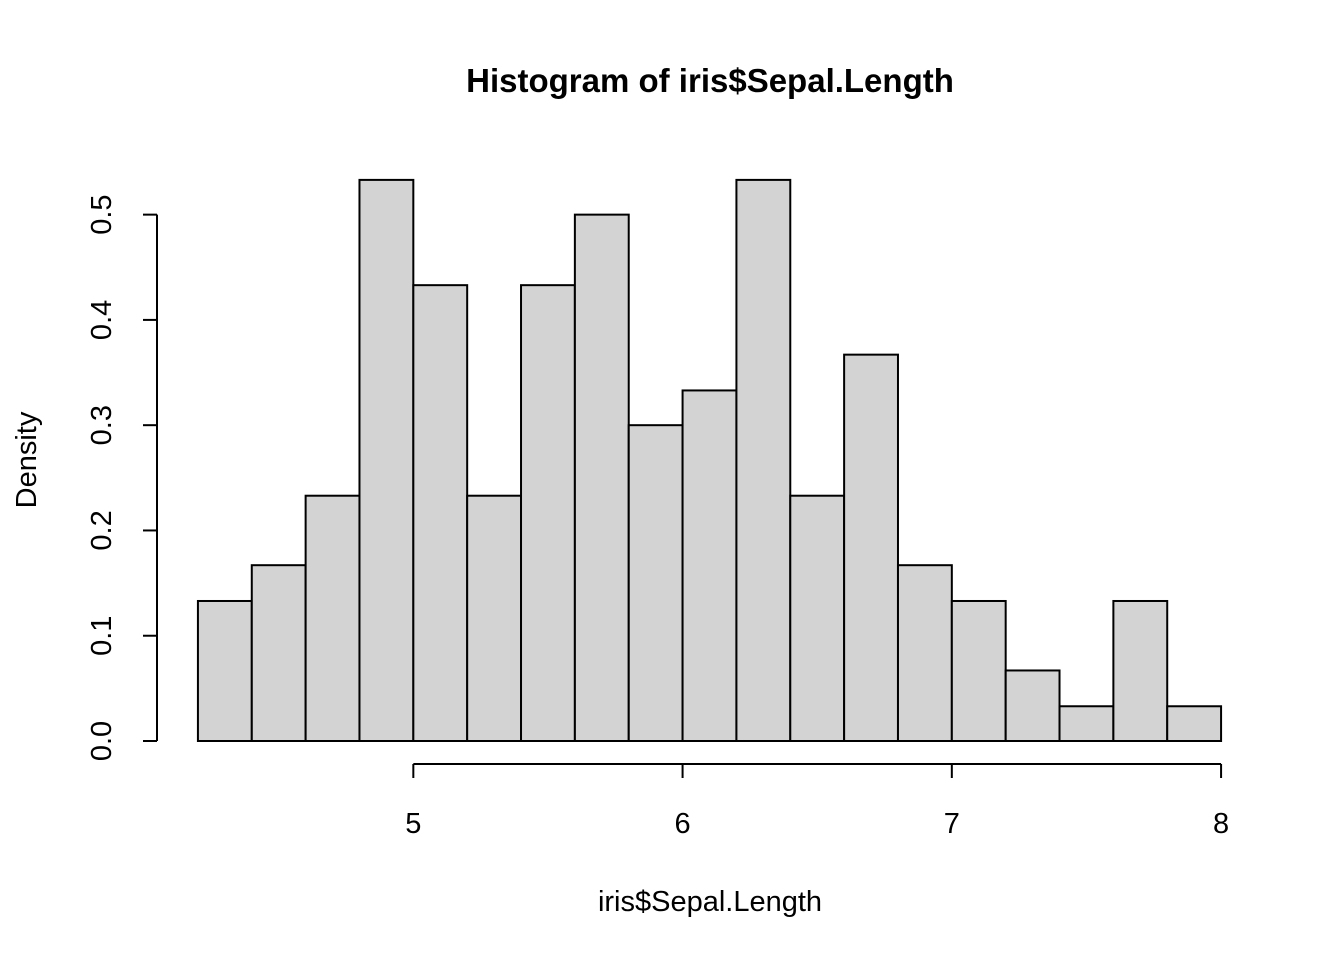  Describe the element at coordinates (1221, 824) in the screenshot. I see `x-tick-label: 8` at that location.